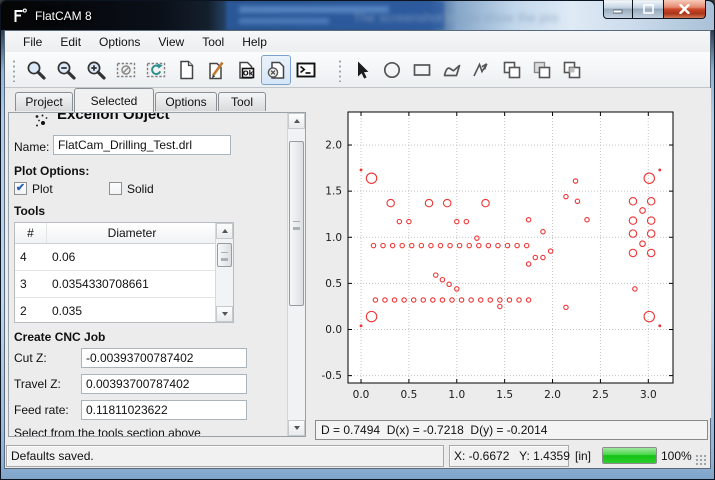  Describe the element at coordinates (511, 430) in the screenshot. I see `measurement-readout: D = 0.7494 D(x) = -0.7218 D(y) = -0.2014` at that location.